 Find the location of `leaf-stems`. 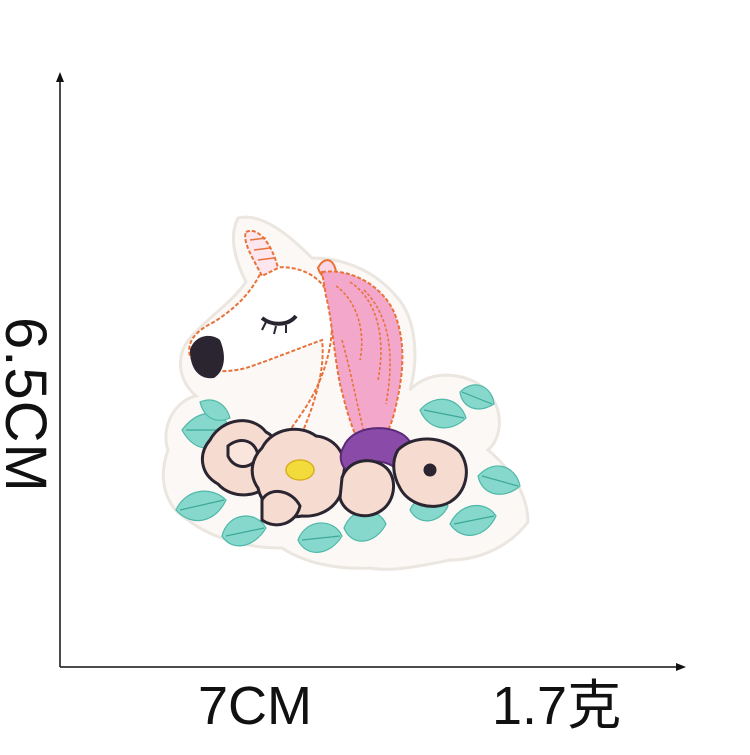

leaf-stems is located at coordinates (349, 466).